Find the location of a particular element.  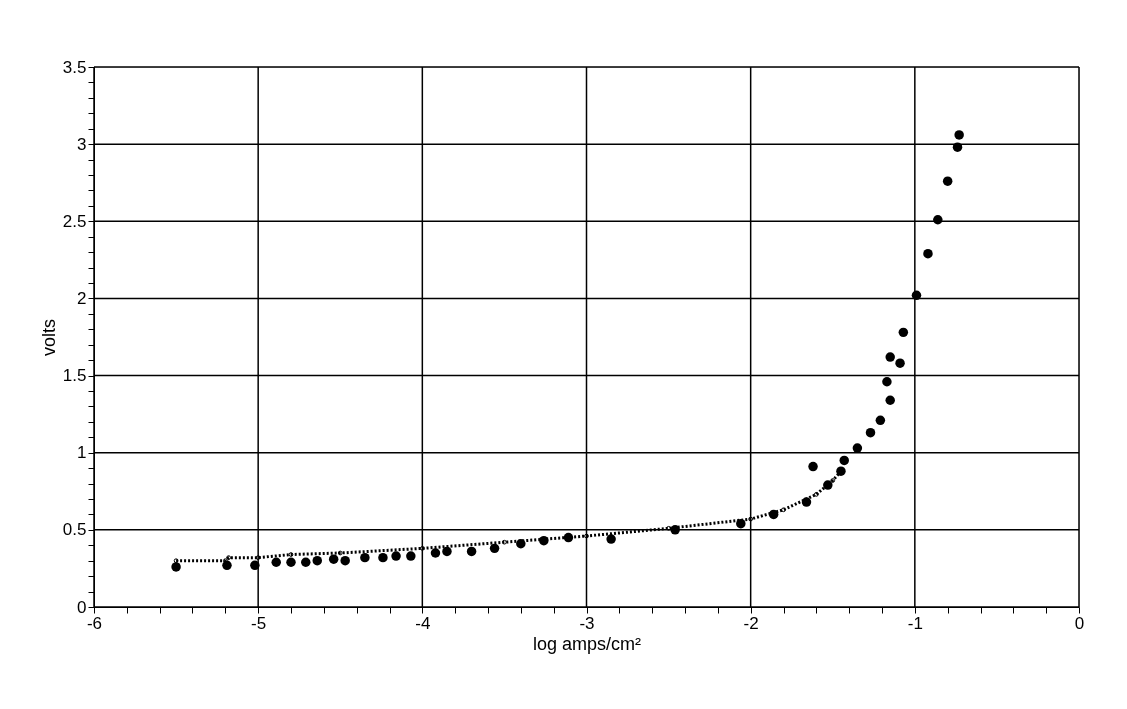

y-axis-title: volts is located at coordinates (48, 337).